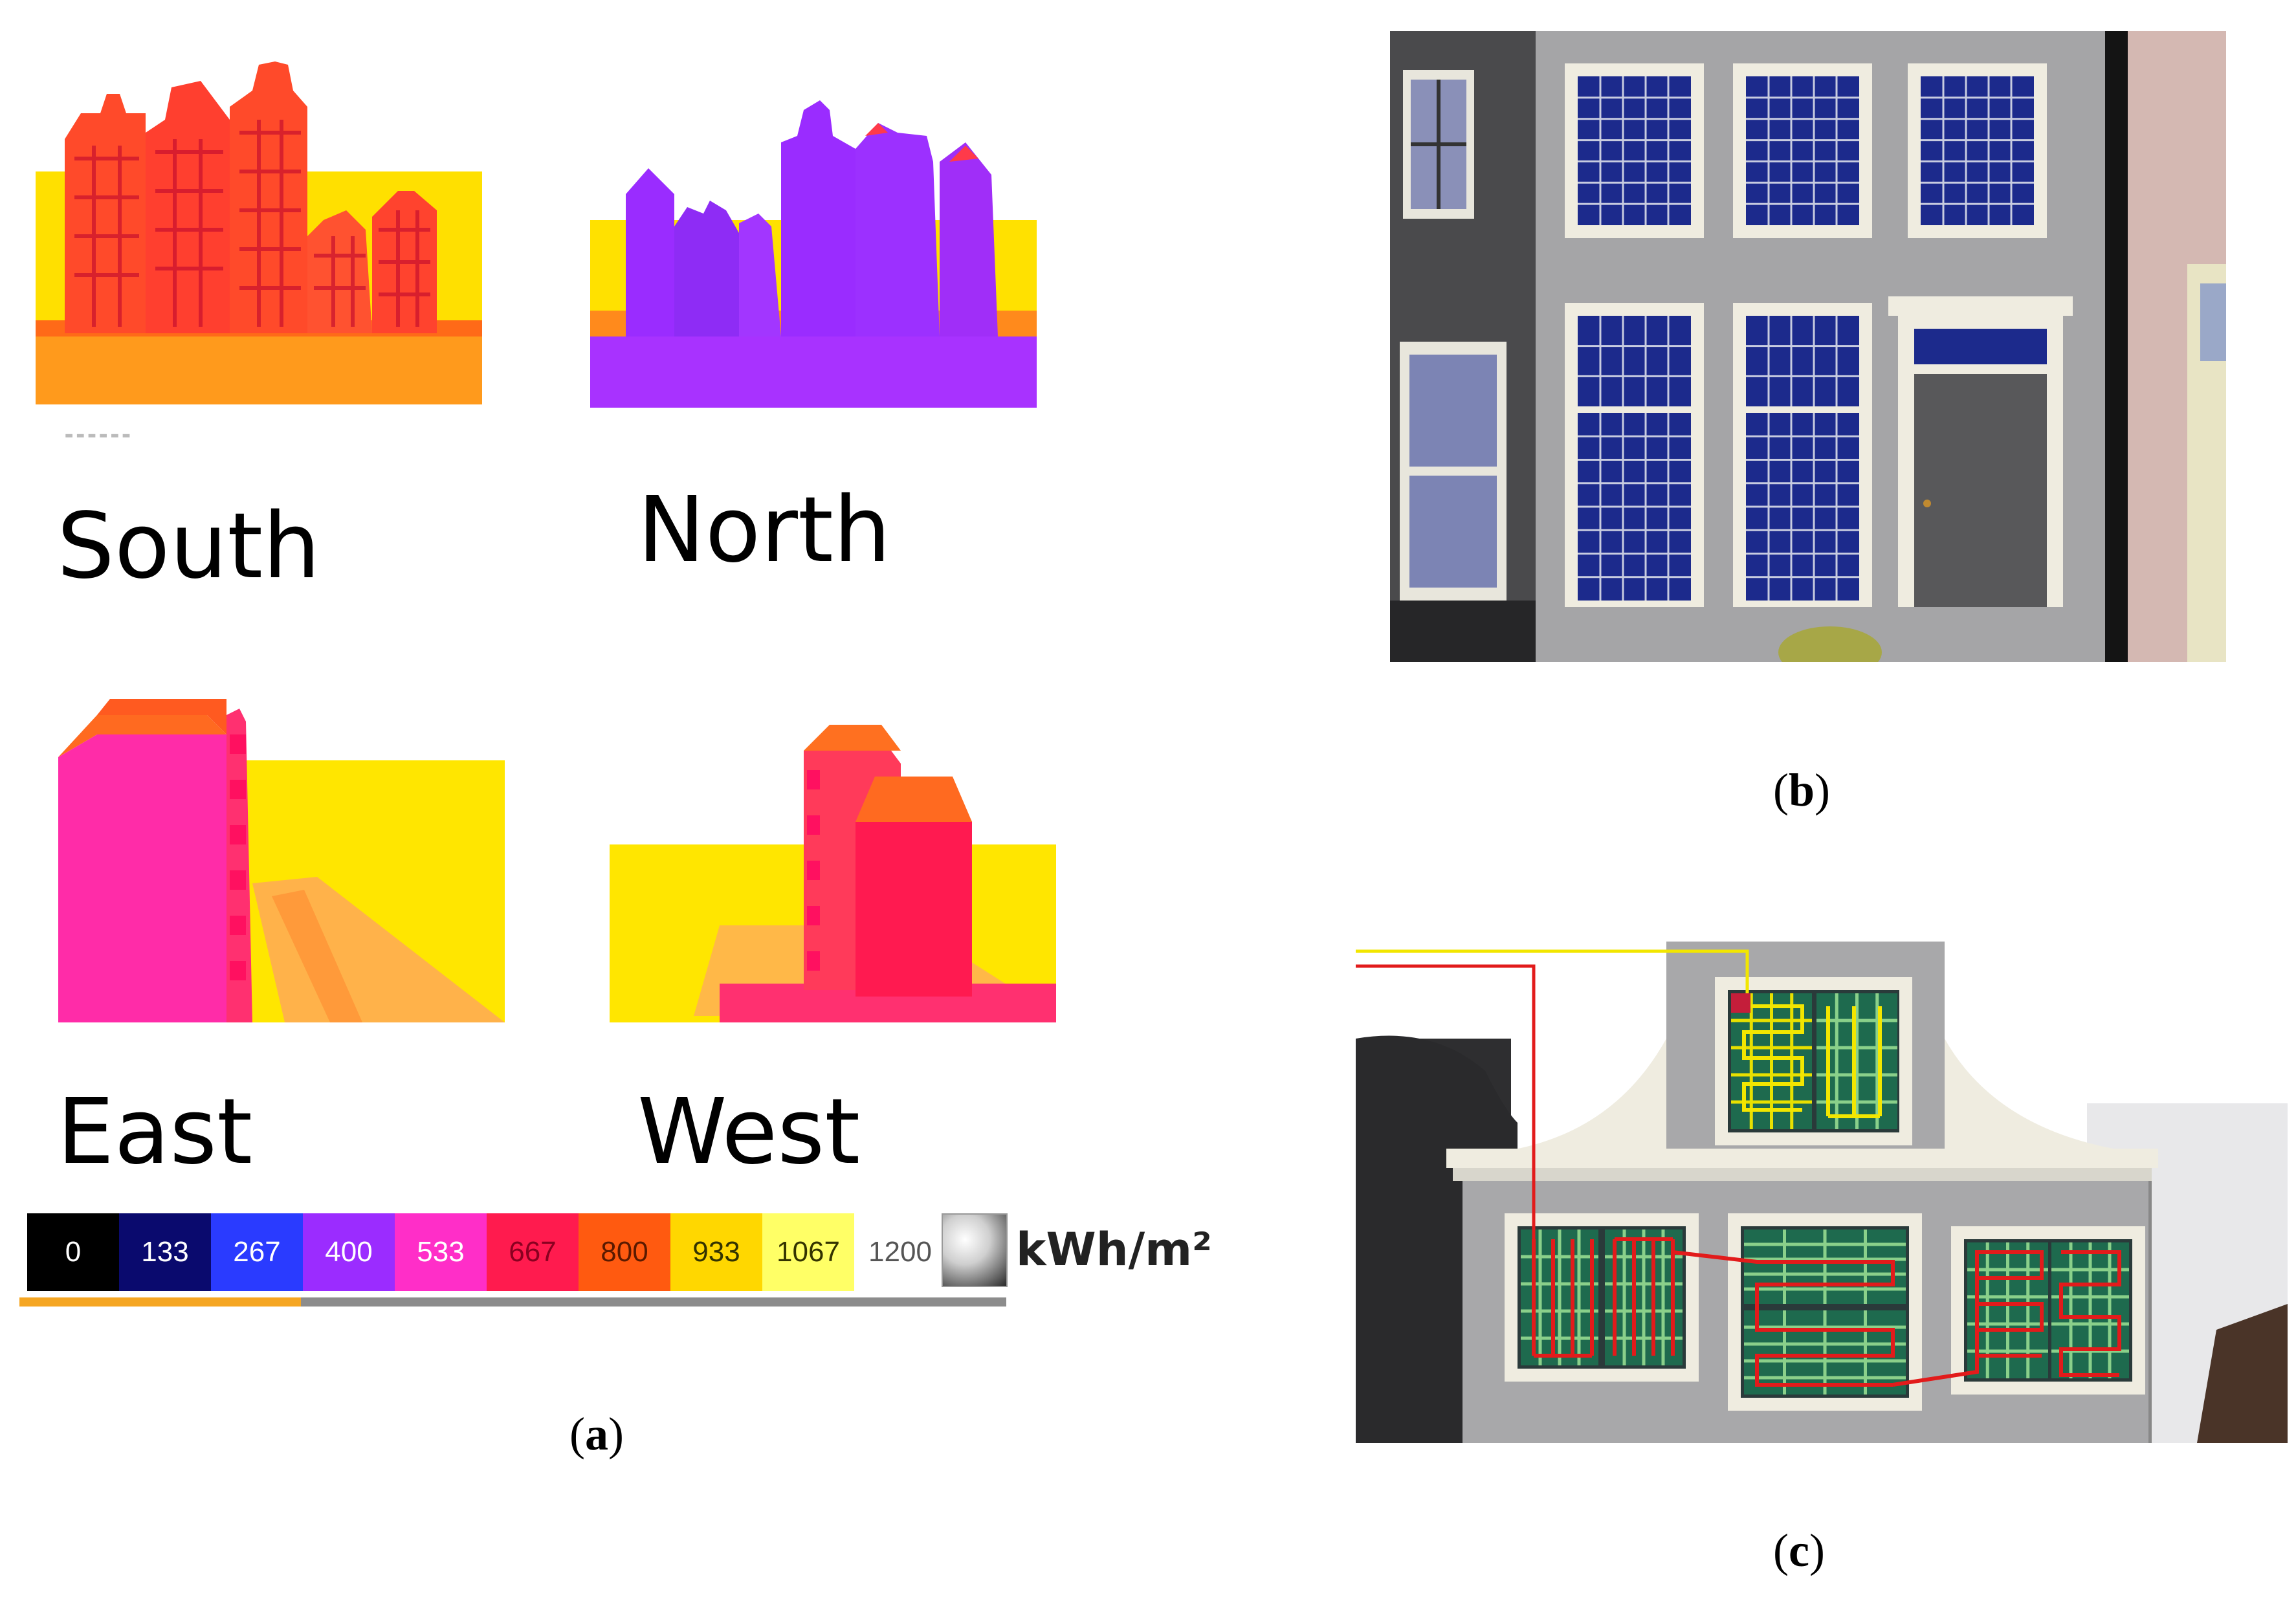 The width and height of the screenshot is (2296, 1599). Describe the element at coordinates (900, 1252) in the screenshot. I see `scale-cell-1200: 1200` at that location.